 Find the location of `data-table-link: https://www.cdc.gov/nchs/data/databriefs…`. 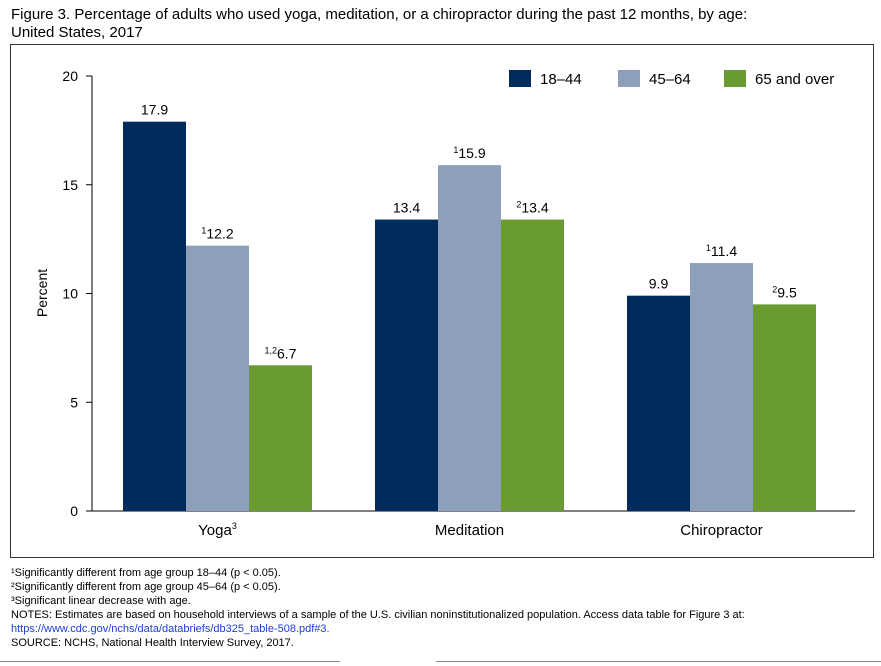

data-table-link: https://www.cdc.gov/nchs/data/databriefs… is located at coordinates (170, 629).